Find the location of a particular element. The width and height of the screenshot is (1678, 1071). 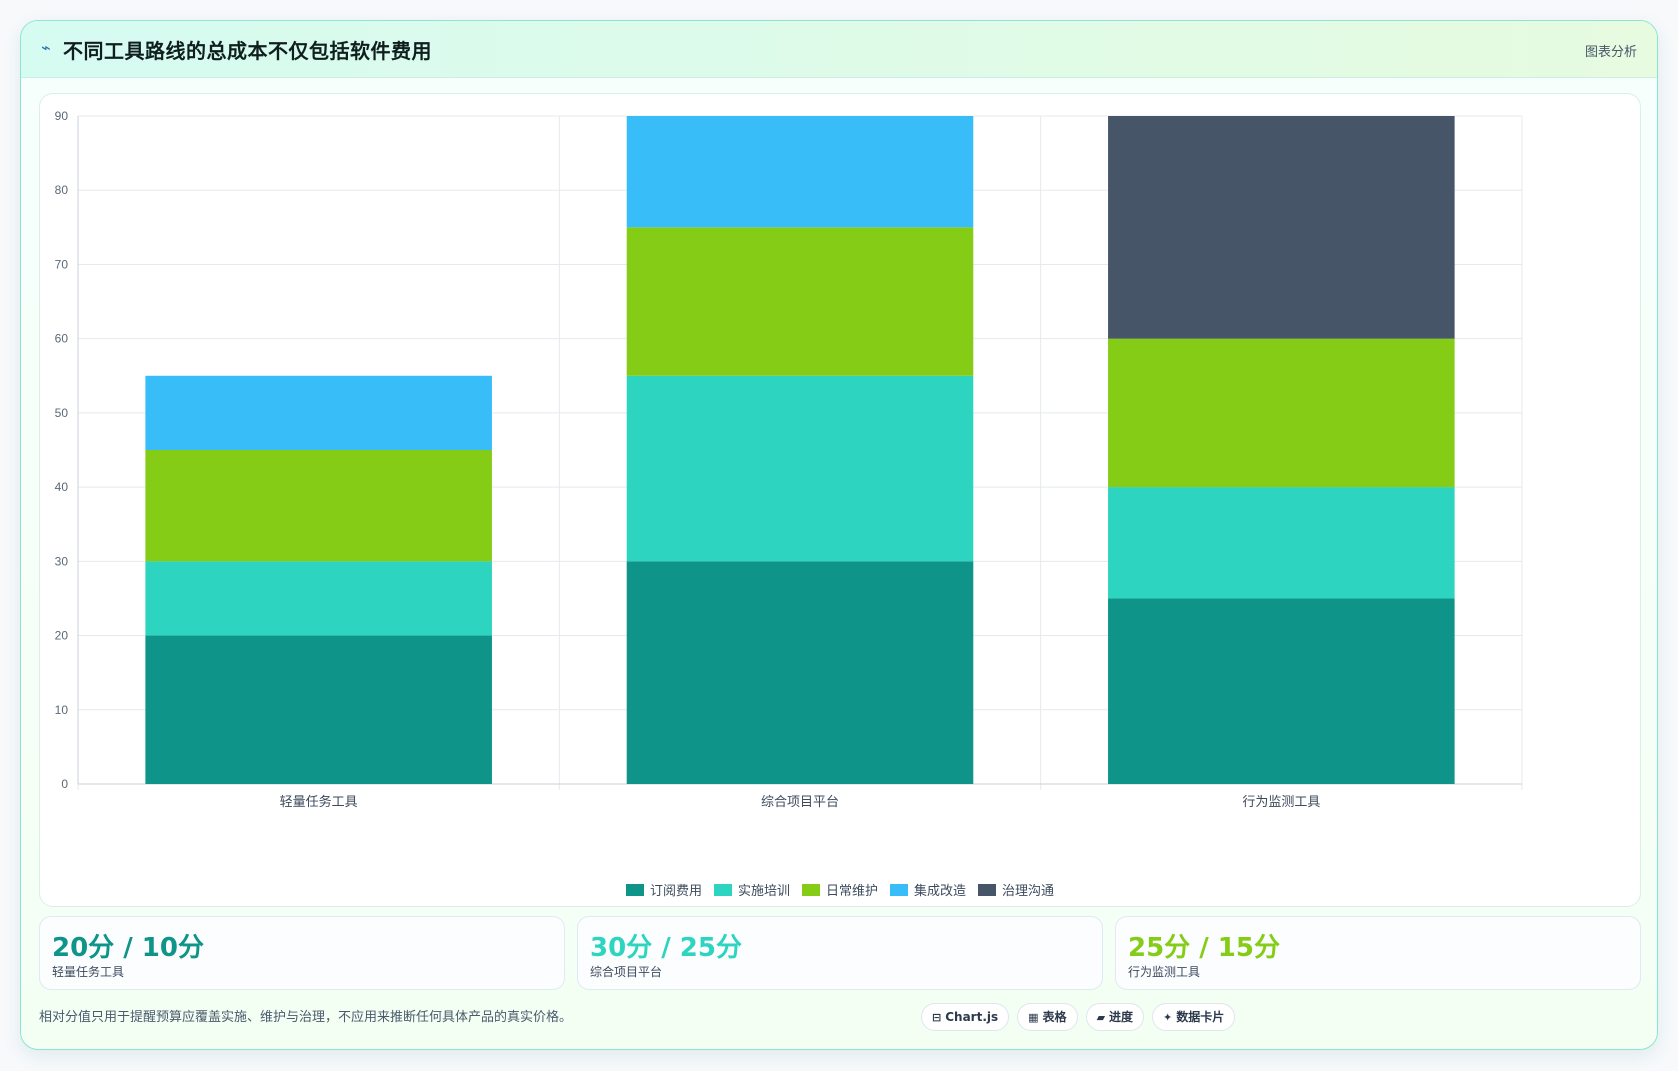

y-tick-label: 0 is located at coordinates (64, 784).